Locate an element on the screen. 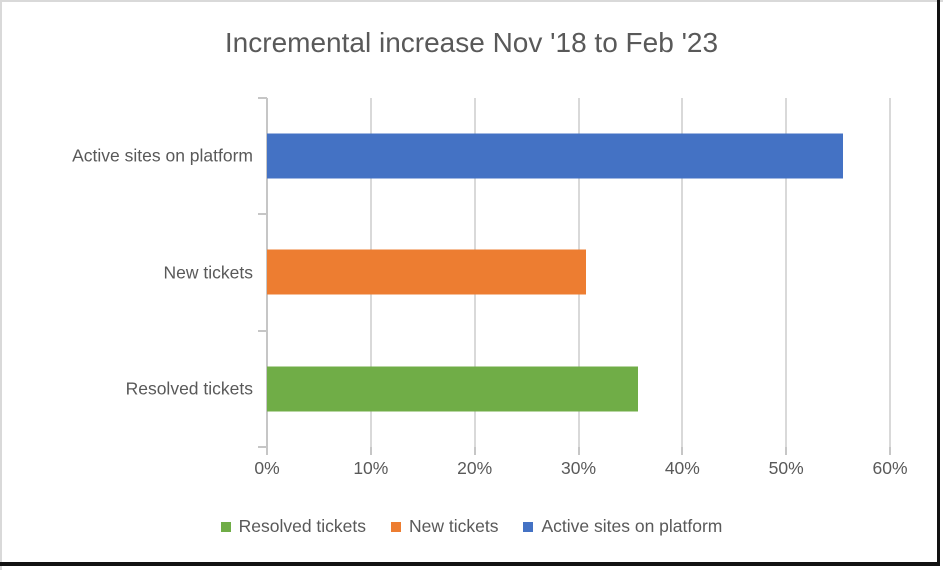  chart-title: Incremental increase Nov '18 to Feb '23 is located at coordinates (471, 42).